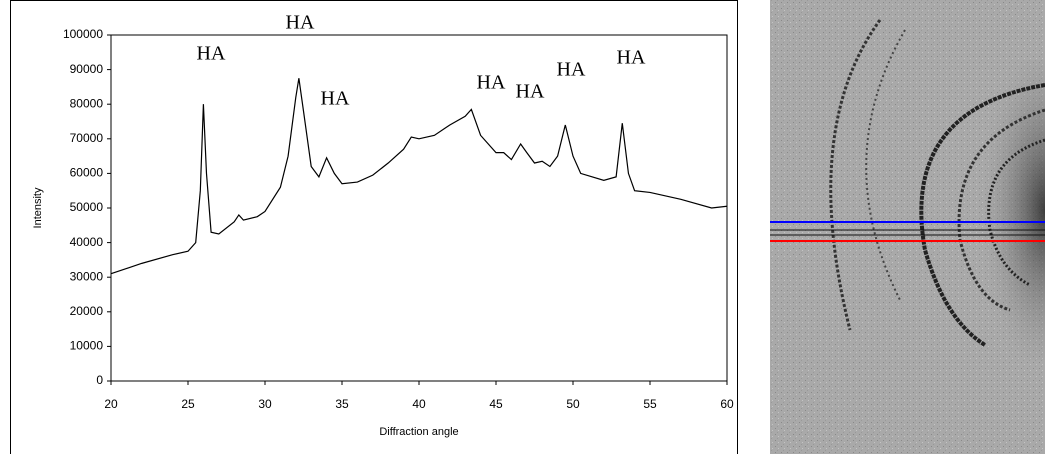 The image size is (1045, 459). What do you see at coordinates (87, 242) in the screenshot?
I see `y-tick-label: 40000` at bounding box center [87, 242].